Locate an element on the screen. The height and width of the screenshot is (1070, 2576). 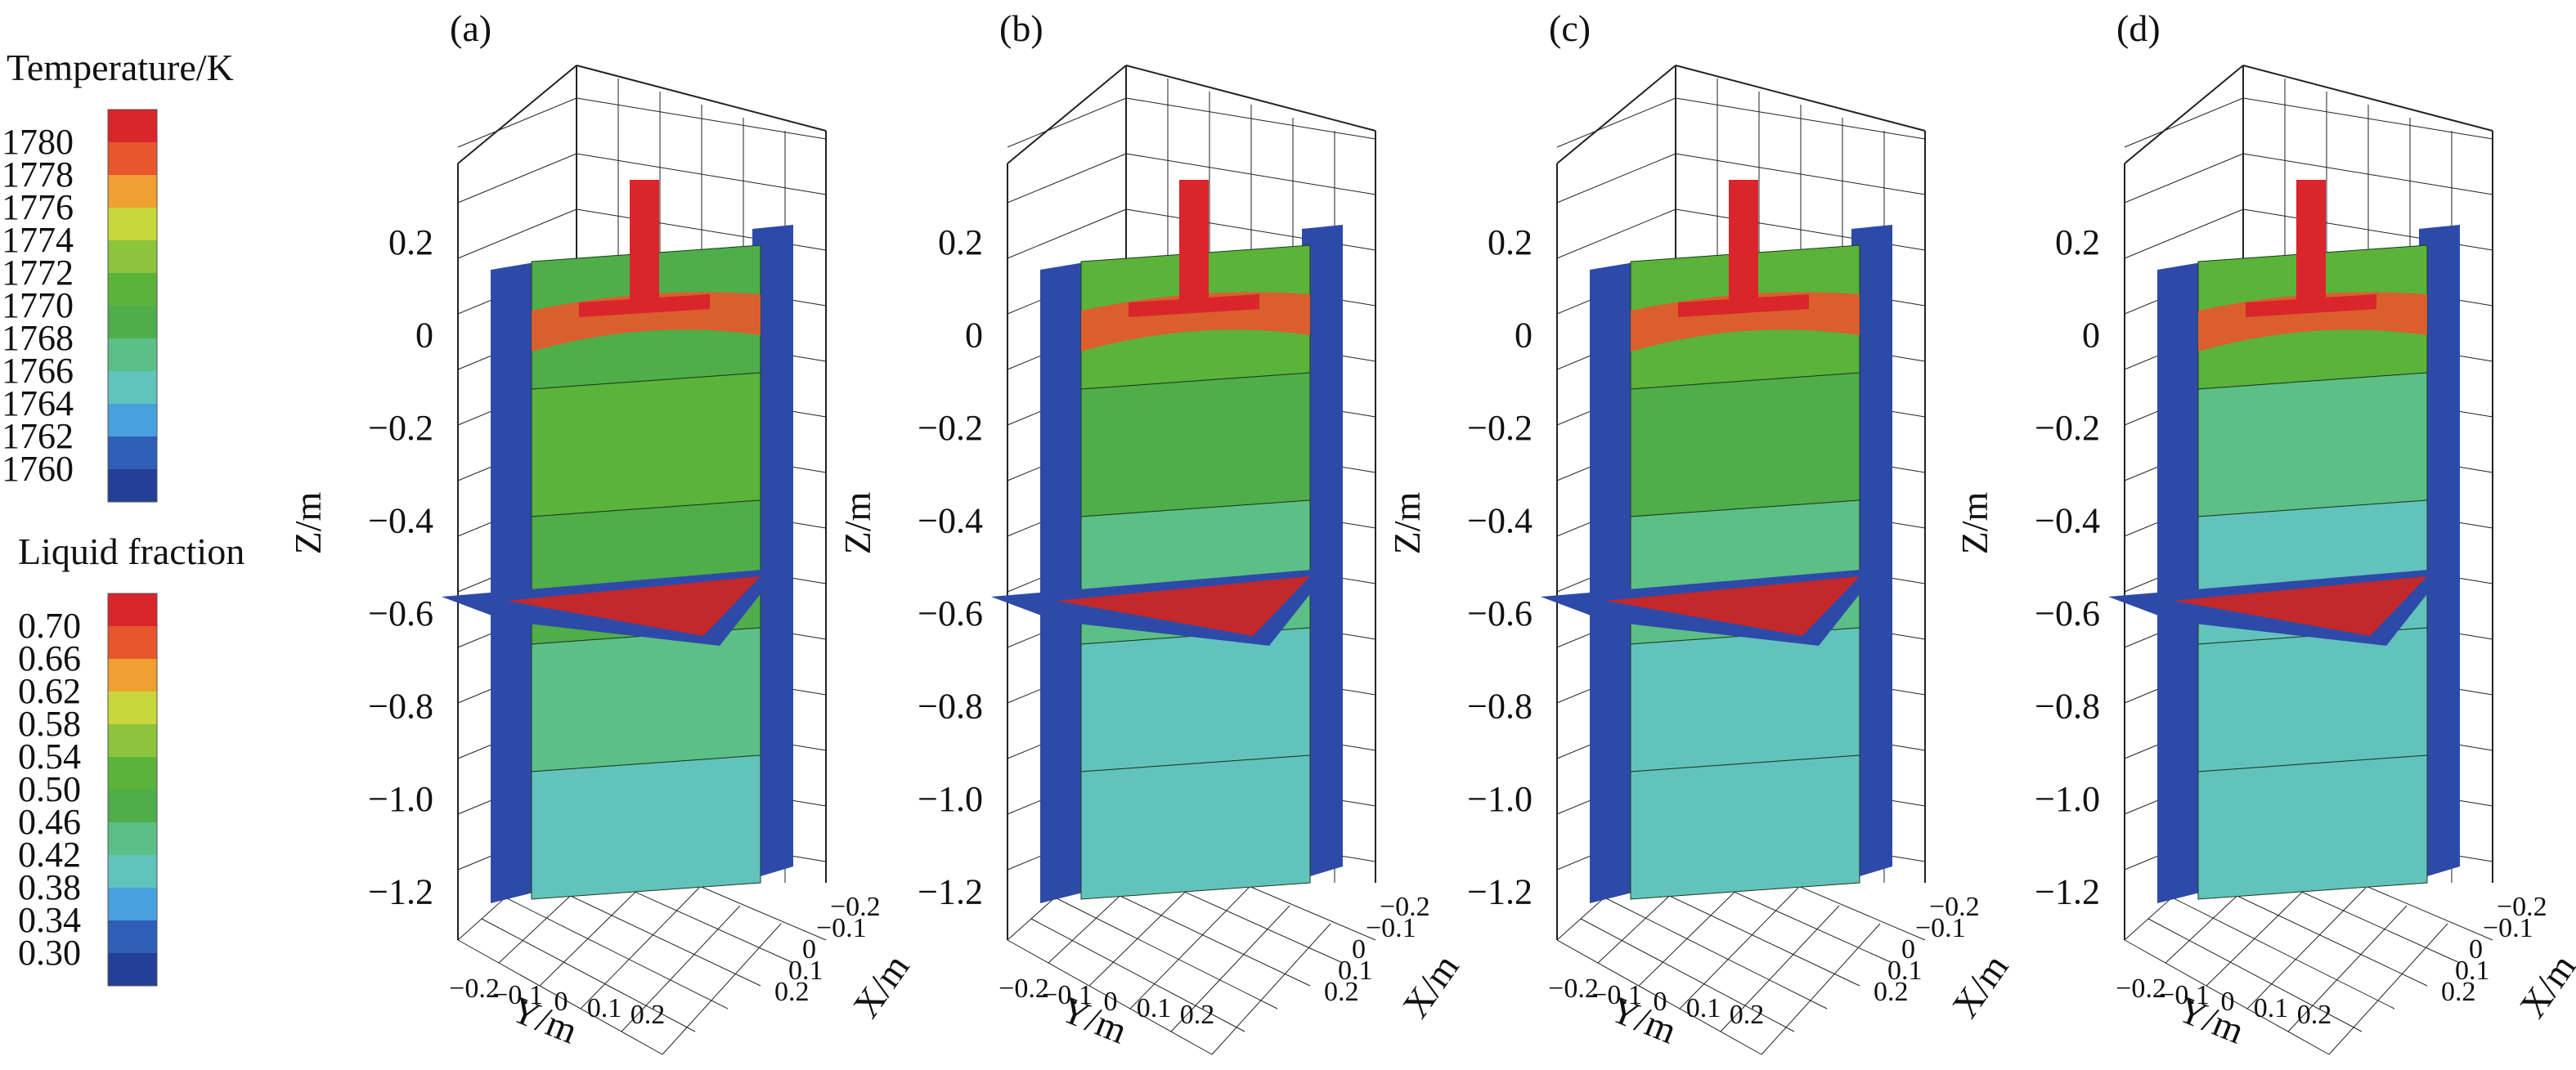
panel-label: (a) is located at coordinates (471, 28).